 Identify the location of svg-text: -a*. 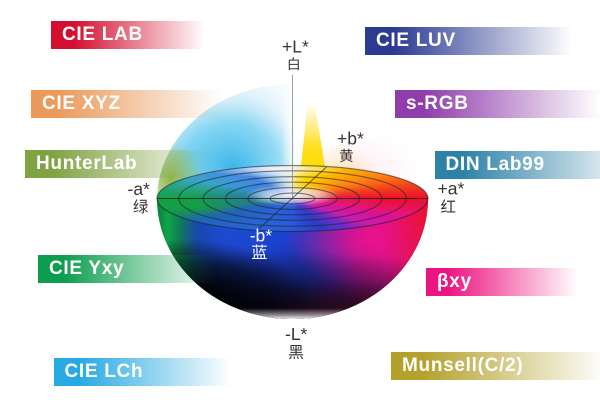
(139, 189).